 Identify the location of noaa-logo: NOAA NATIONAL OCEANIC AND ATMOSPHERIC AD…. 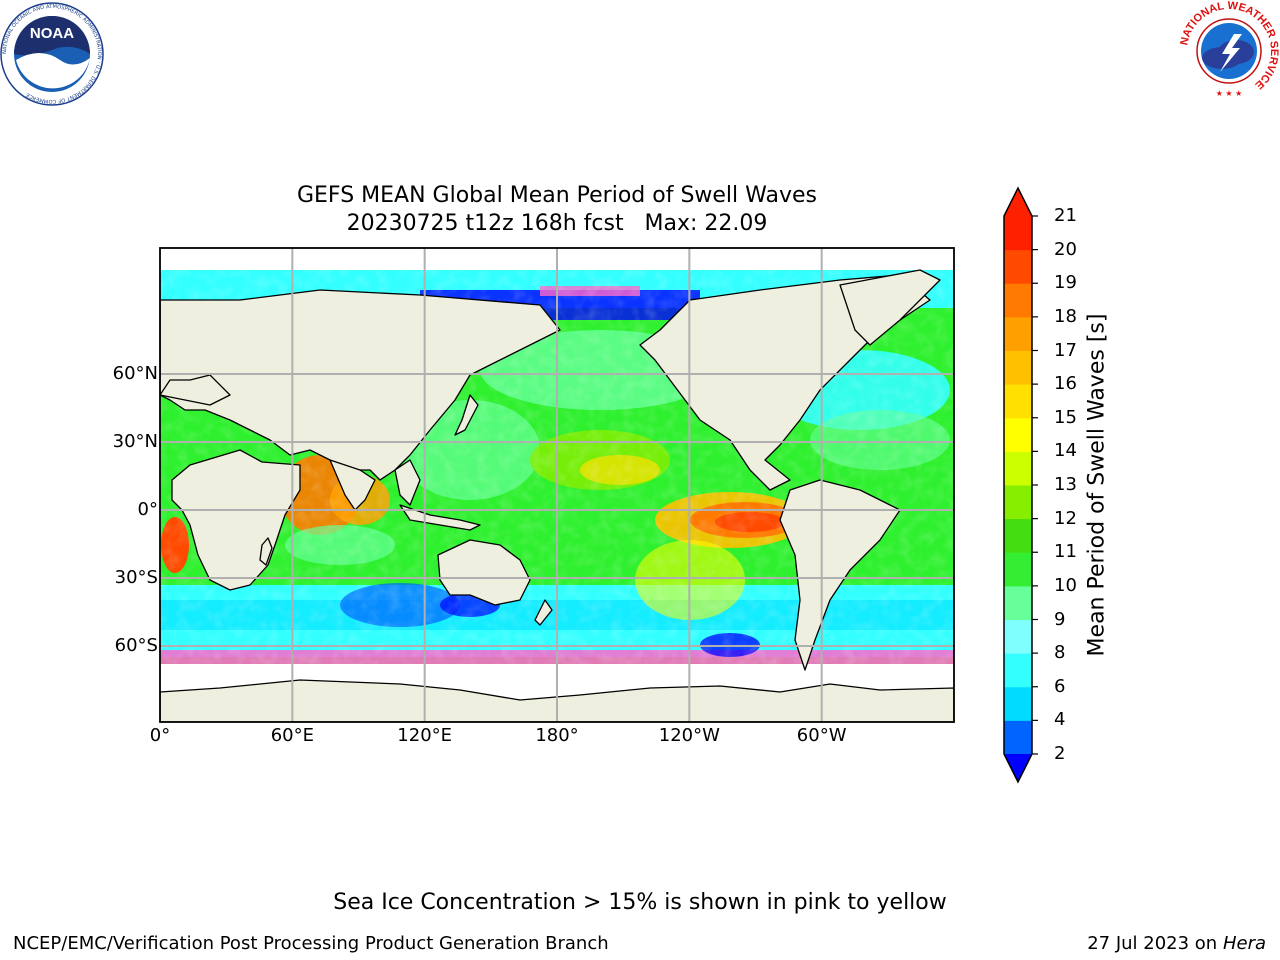
(52, 54).